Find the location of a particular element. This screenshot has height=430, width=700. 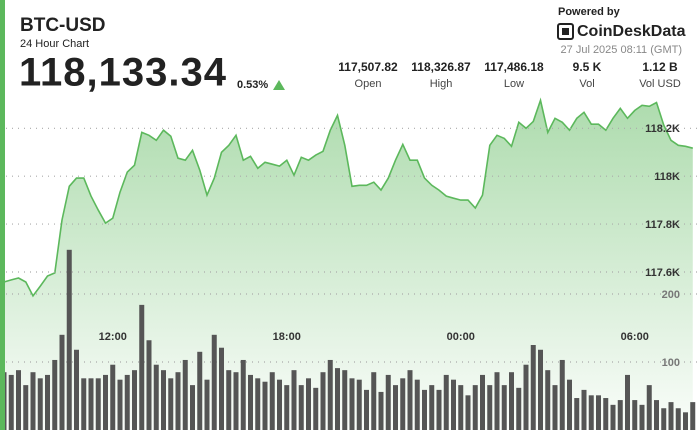

price: 118,133.34 is located at coordinates (123, 73).